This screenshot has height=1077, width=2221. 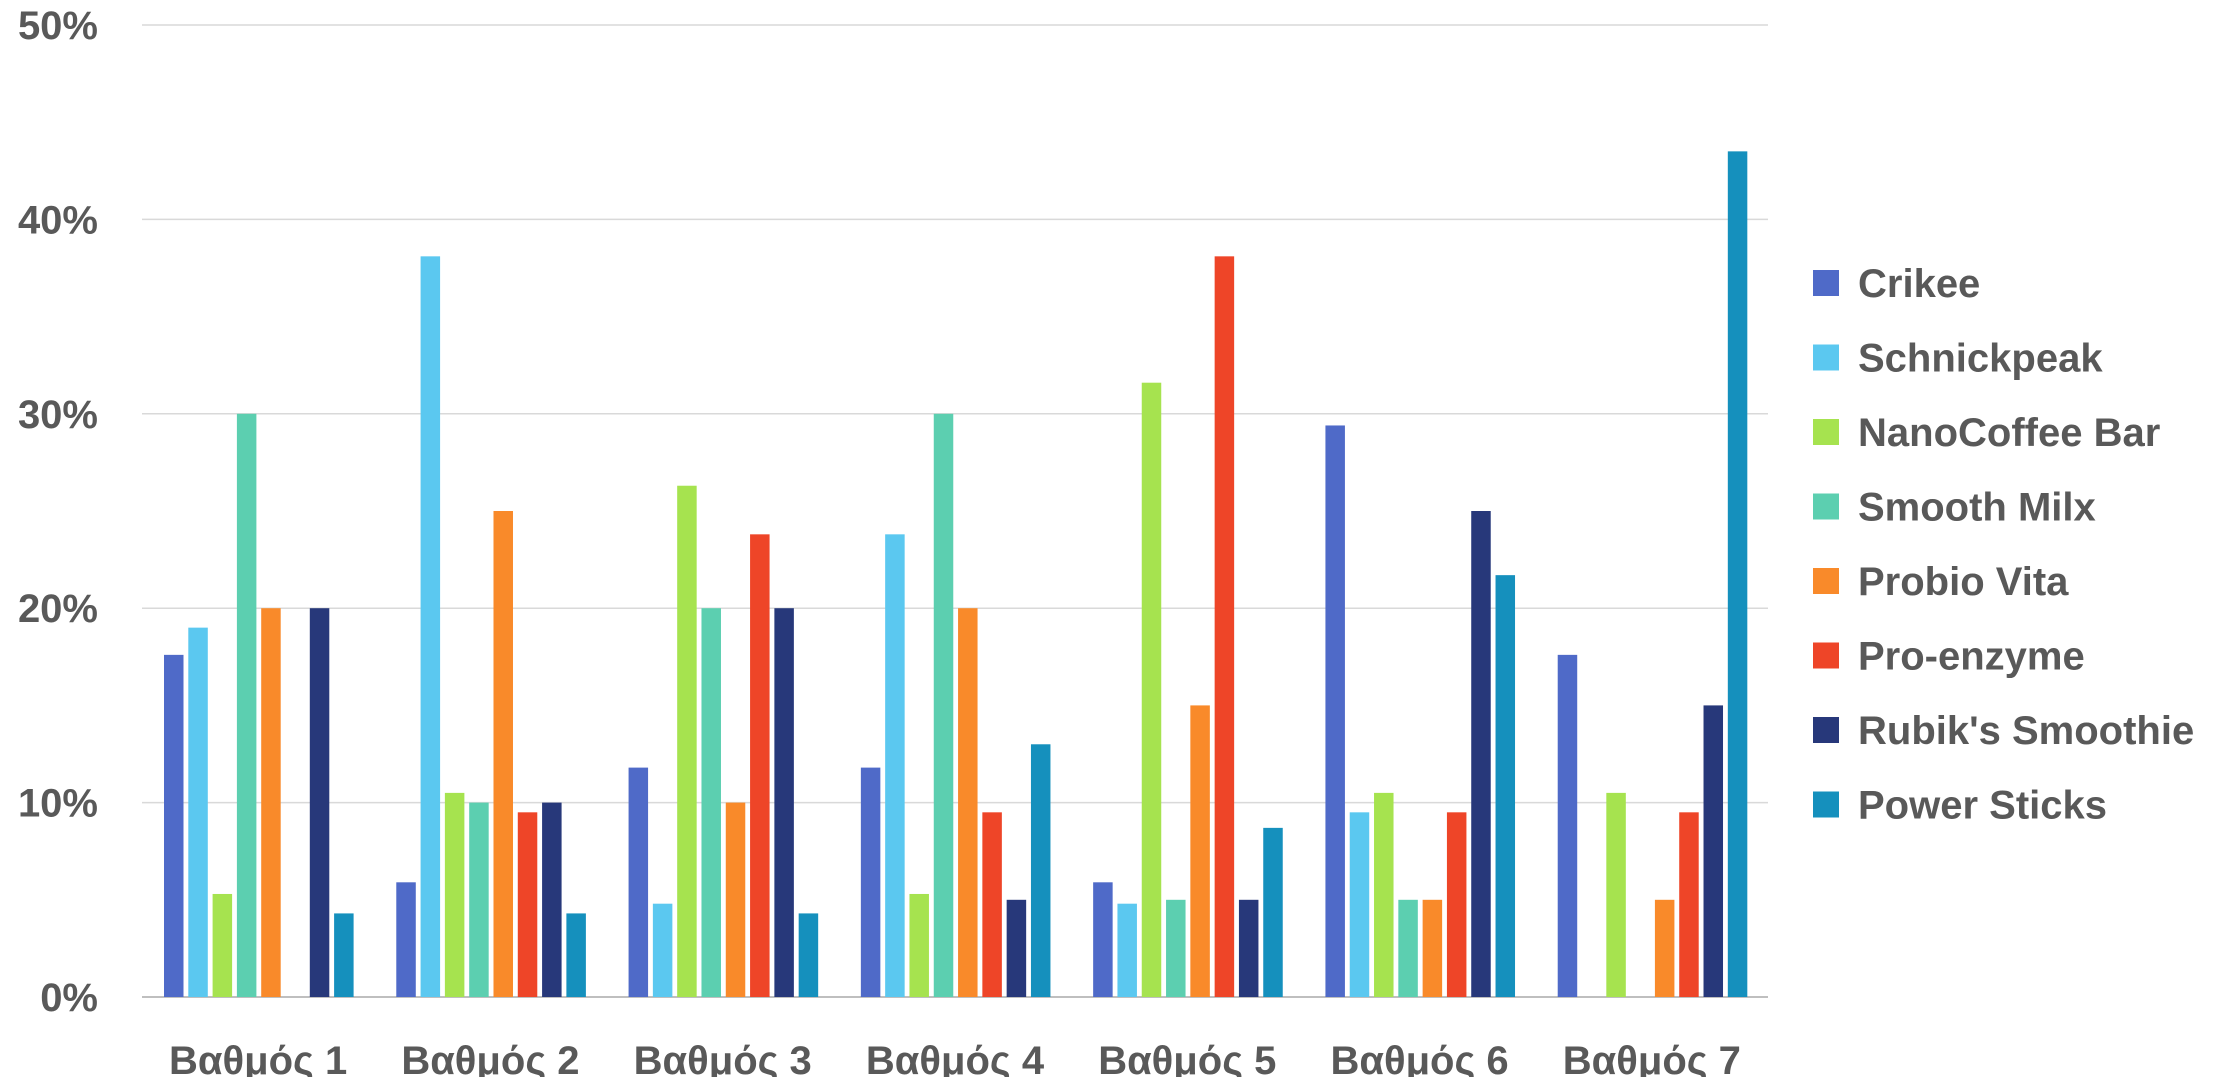 What do you see at coordinates (1963, 582) in the screenshot?
I see `legend-label: Probio Vita` at bounding box center [1963, 582].